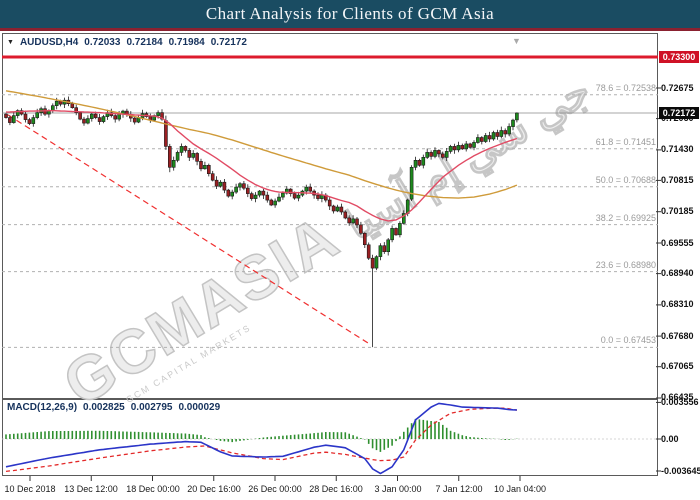 The image size is (700, 500). What do you see at coordinates (677, 180) in the screenshot?
I see `price-axis-label: 0.70815` at bounding box center [677, 180].